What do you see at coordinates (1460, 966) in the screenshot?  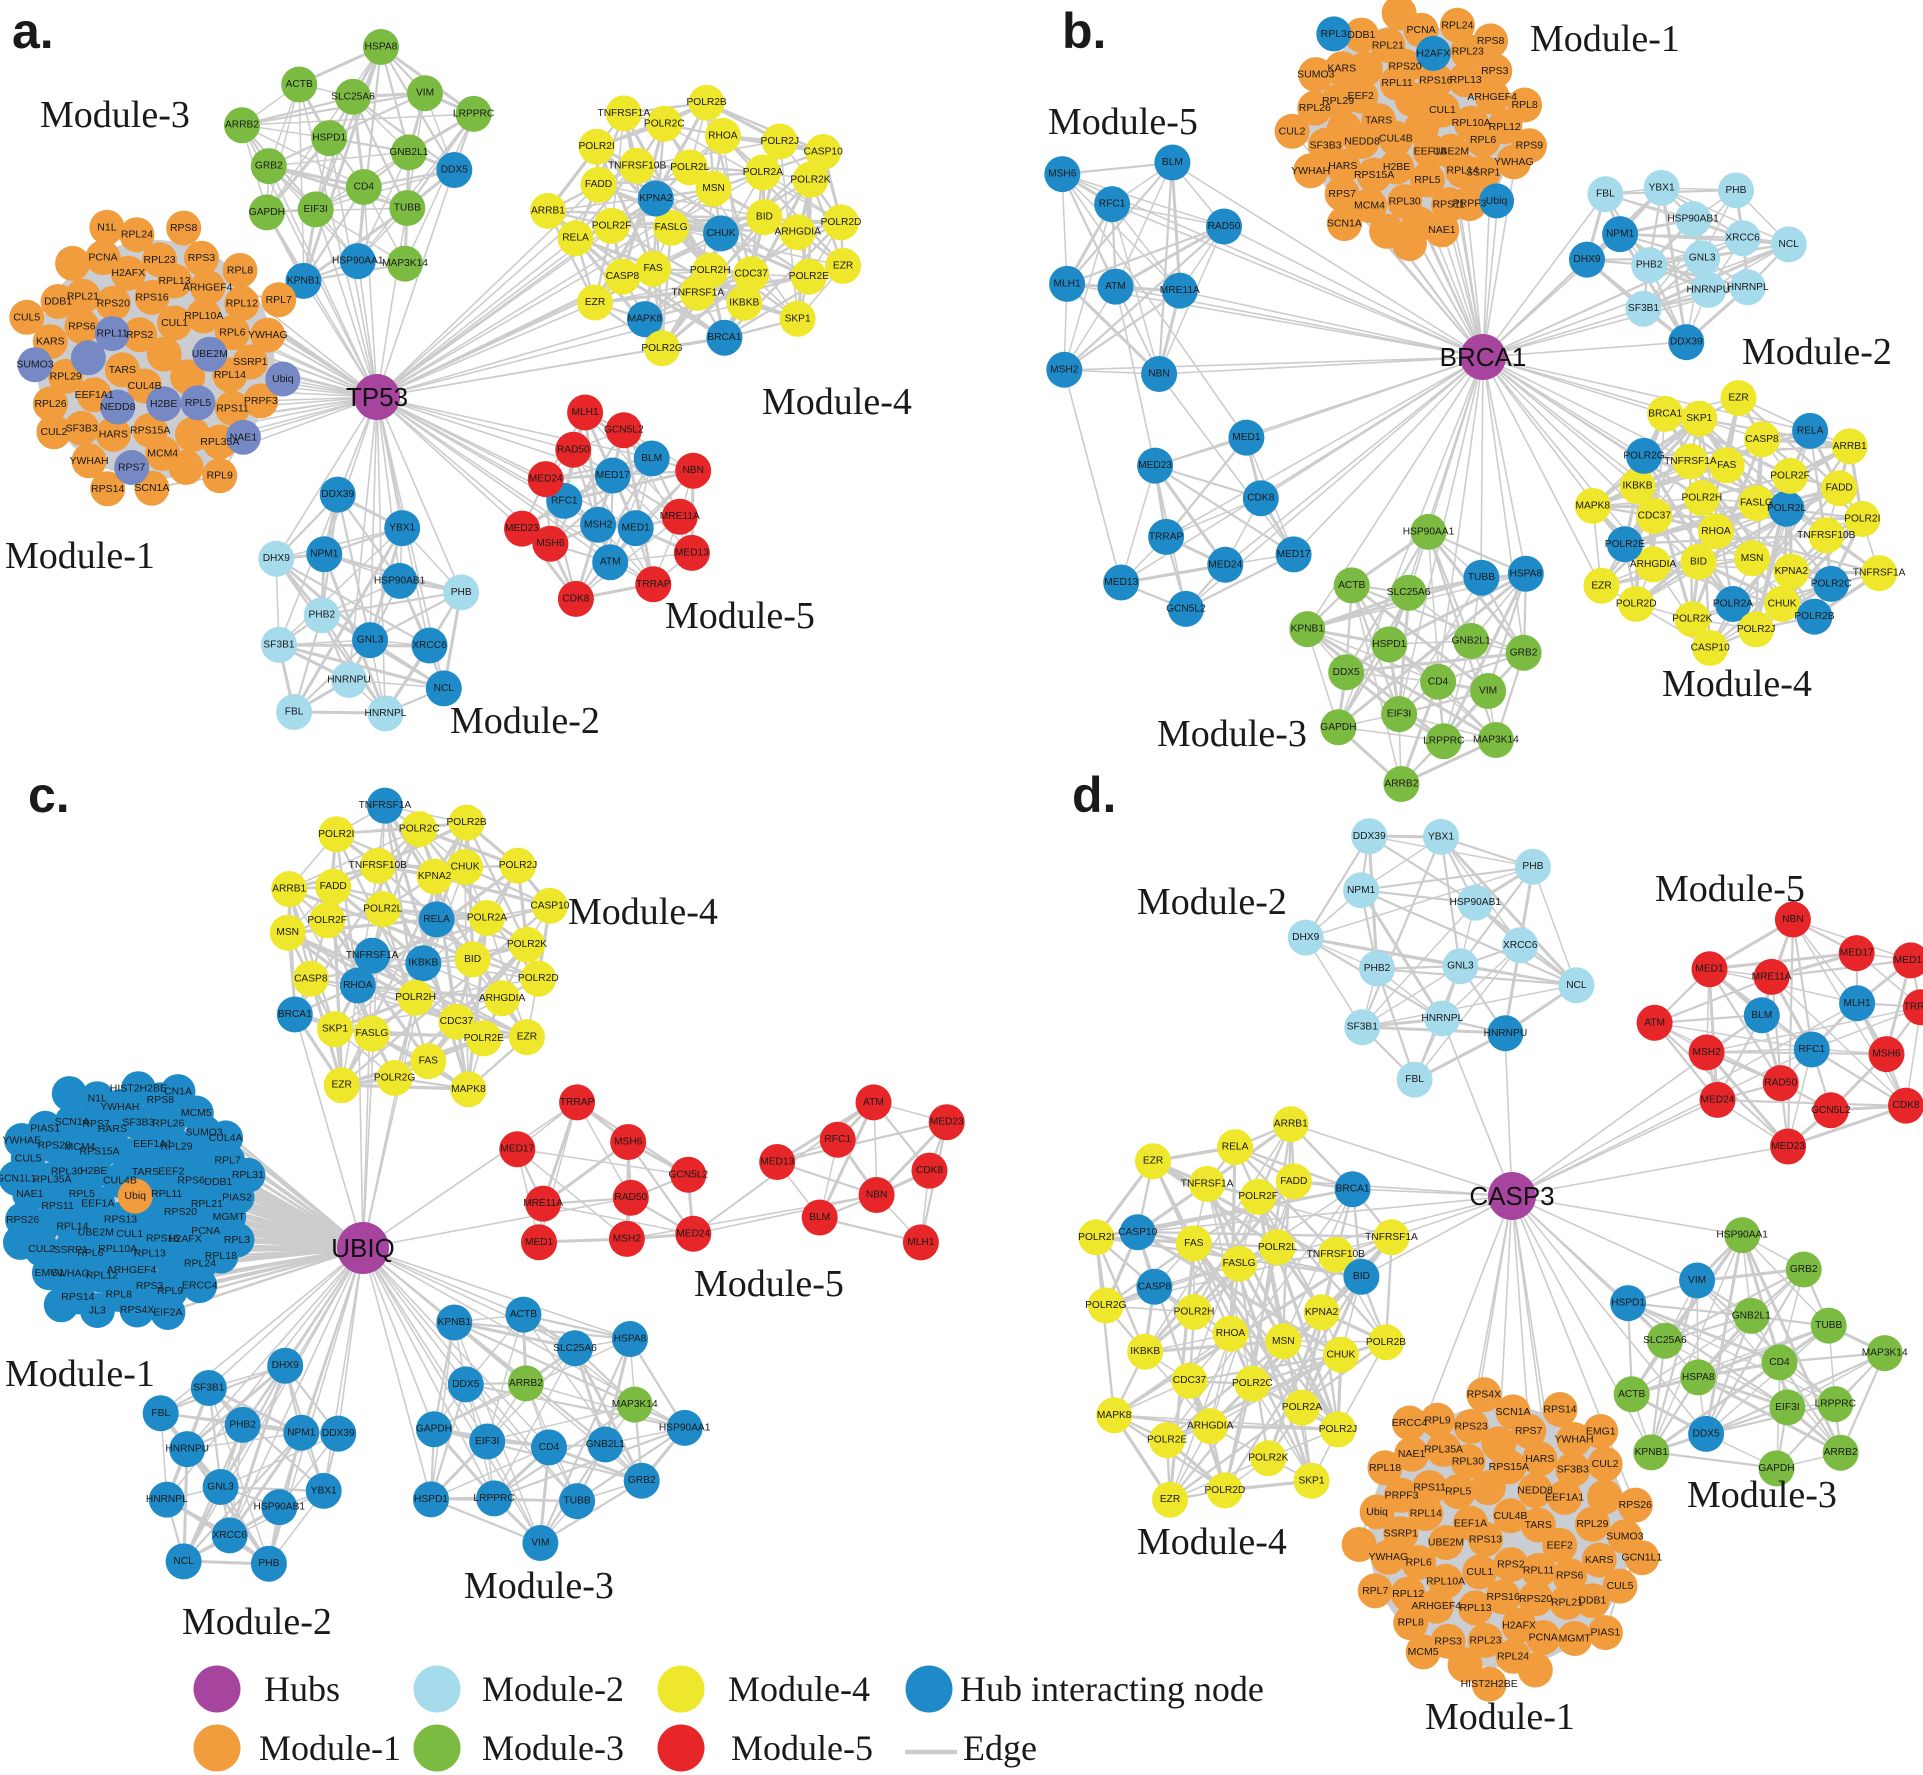 I see `svg-text: GNL3` at bounding box center [1460, 966].